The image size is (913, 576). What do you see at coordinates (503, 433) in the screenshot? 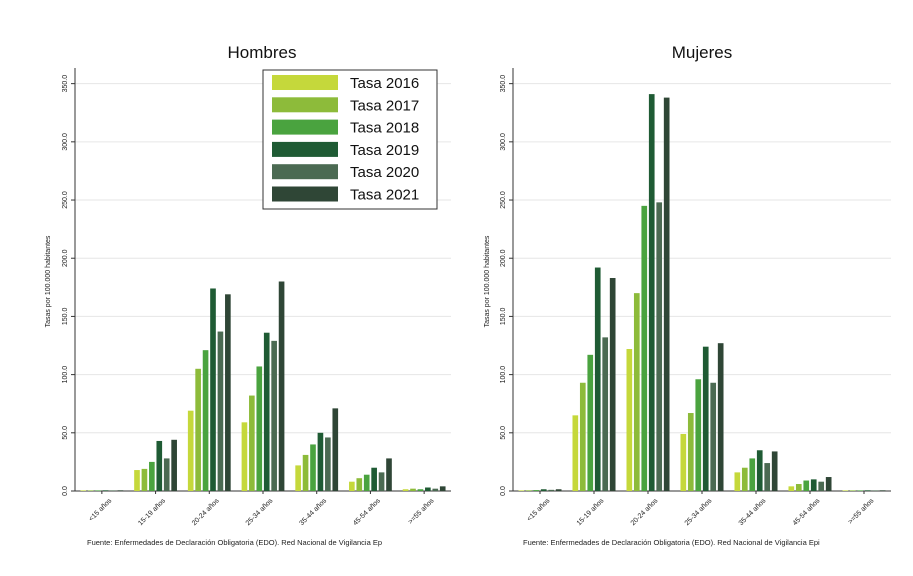
I see `y-tick-label: 50.0` at bounding box center [503, 433].